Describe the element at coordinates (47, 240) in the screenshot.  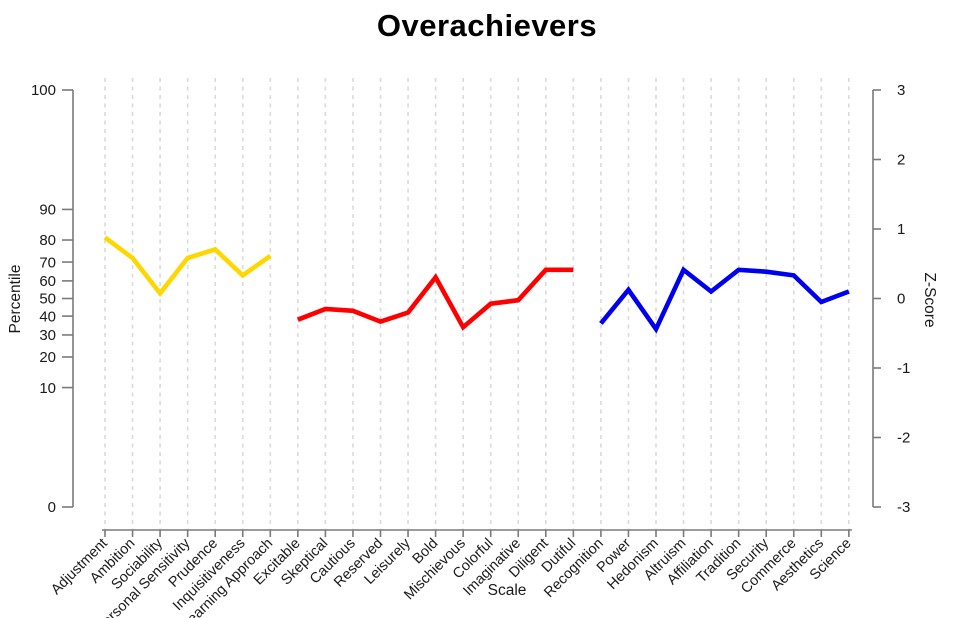
I see `percentile-tick-label: 80` at that location.